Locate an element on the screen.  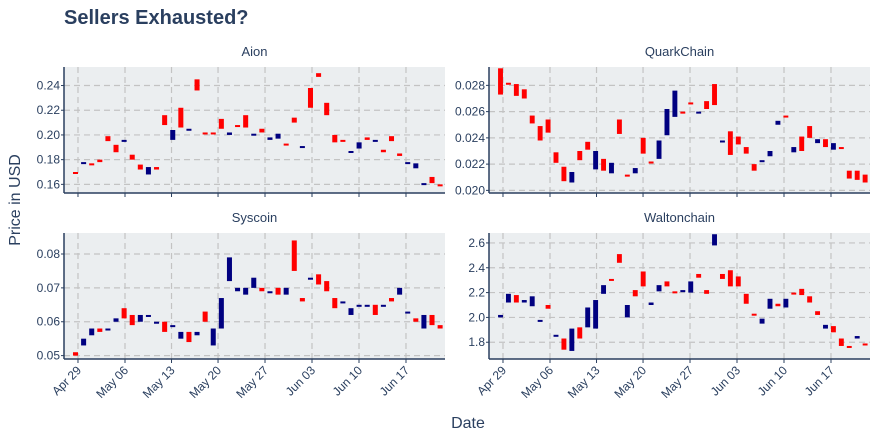
x-tick-label: Jun 10 is located at coordinates (773, 381).